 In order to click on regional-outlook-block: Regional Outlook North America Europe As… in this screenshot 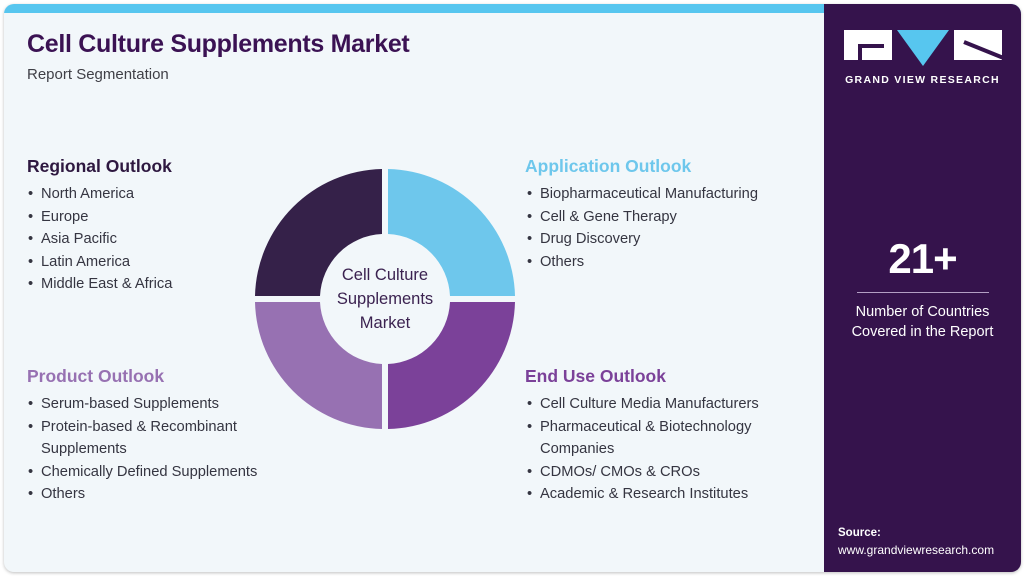, I will do `click(144, 226)`.